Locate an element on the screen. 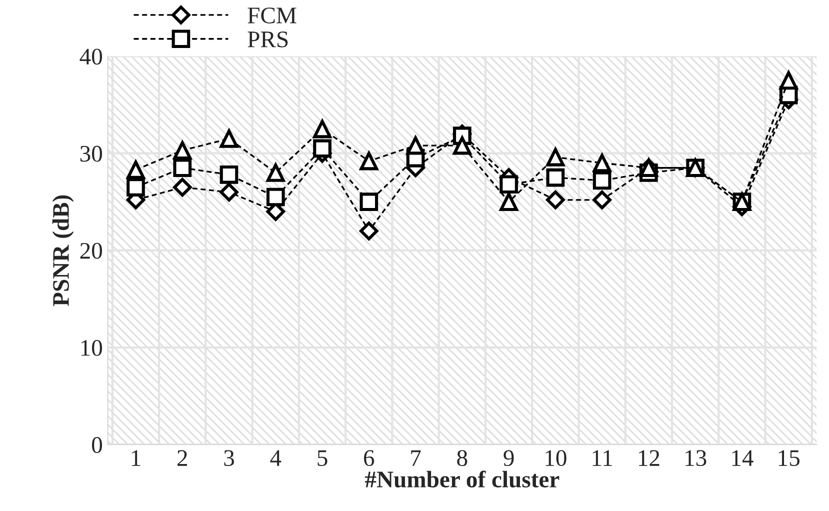 The height and width of the screenshot is (511, 829). legend-label: PRS is located at coordinates (268, 40).